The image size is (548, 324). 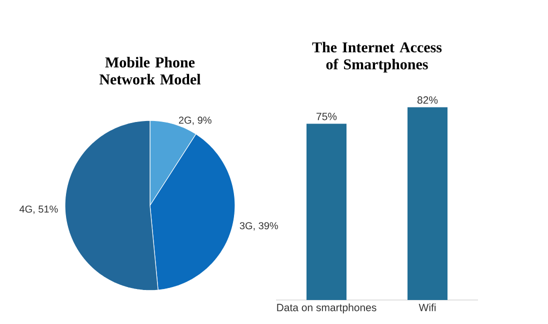 I want to click on data-label: , 9%, so click(x=202, y=120).